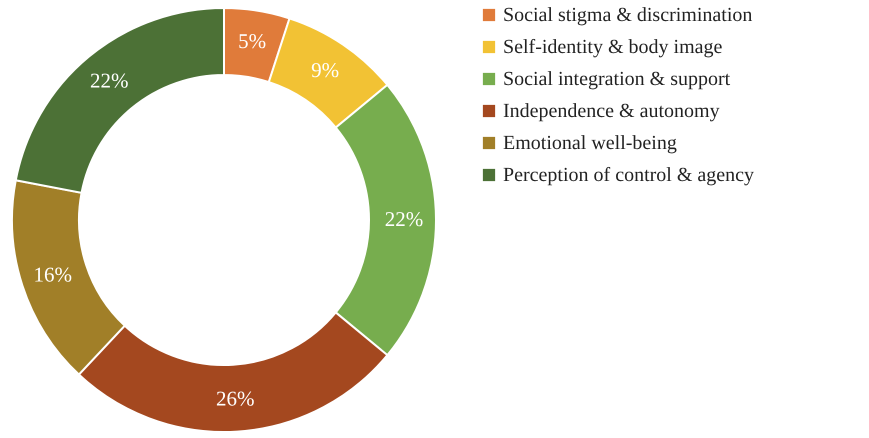  I want to click on legend-label: Independence & autonomy, so click(611, 111).